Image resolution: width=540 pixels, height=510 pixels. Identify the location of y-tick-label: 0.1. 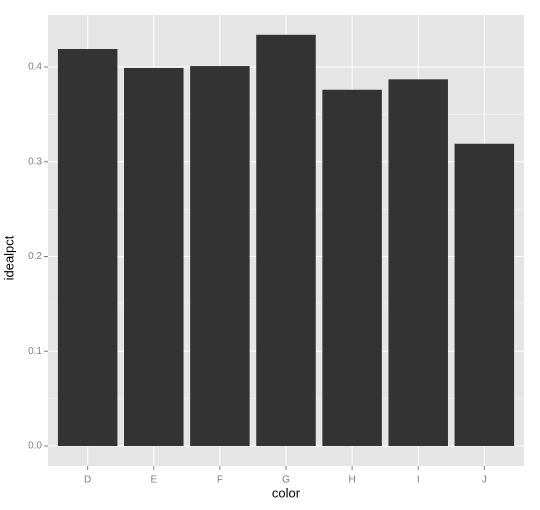
(35, 351).